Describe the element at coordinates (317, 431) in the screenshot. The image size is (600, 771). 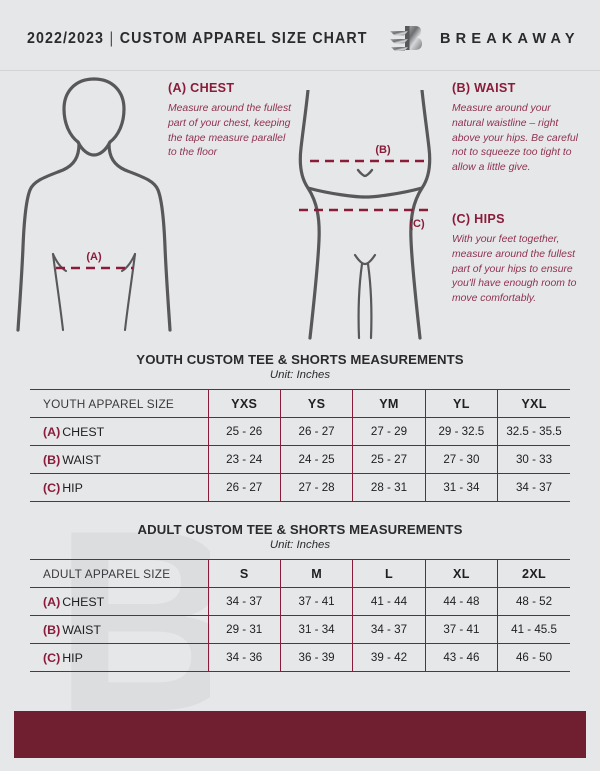
I see `youth-cell-0-1: 26 - 27` at that location.